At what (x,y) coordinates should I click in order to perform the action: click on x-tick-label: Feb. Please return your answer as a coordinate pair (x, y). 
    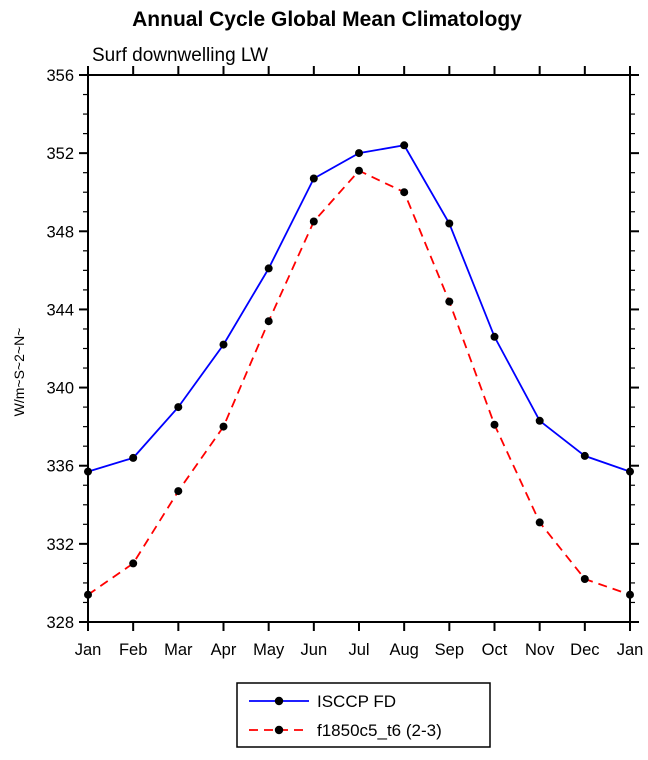
    Looking at the image, I should click on (133, 650).